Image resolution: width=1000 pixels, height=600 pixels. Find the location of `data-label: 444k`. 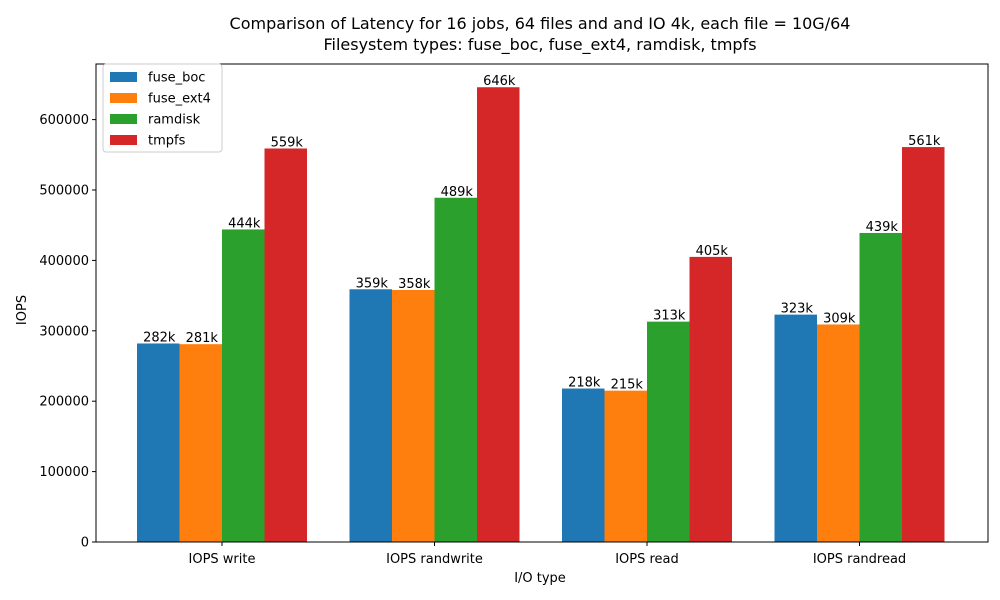

data-label: 444k is located at coordinates (244, 223).